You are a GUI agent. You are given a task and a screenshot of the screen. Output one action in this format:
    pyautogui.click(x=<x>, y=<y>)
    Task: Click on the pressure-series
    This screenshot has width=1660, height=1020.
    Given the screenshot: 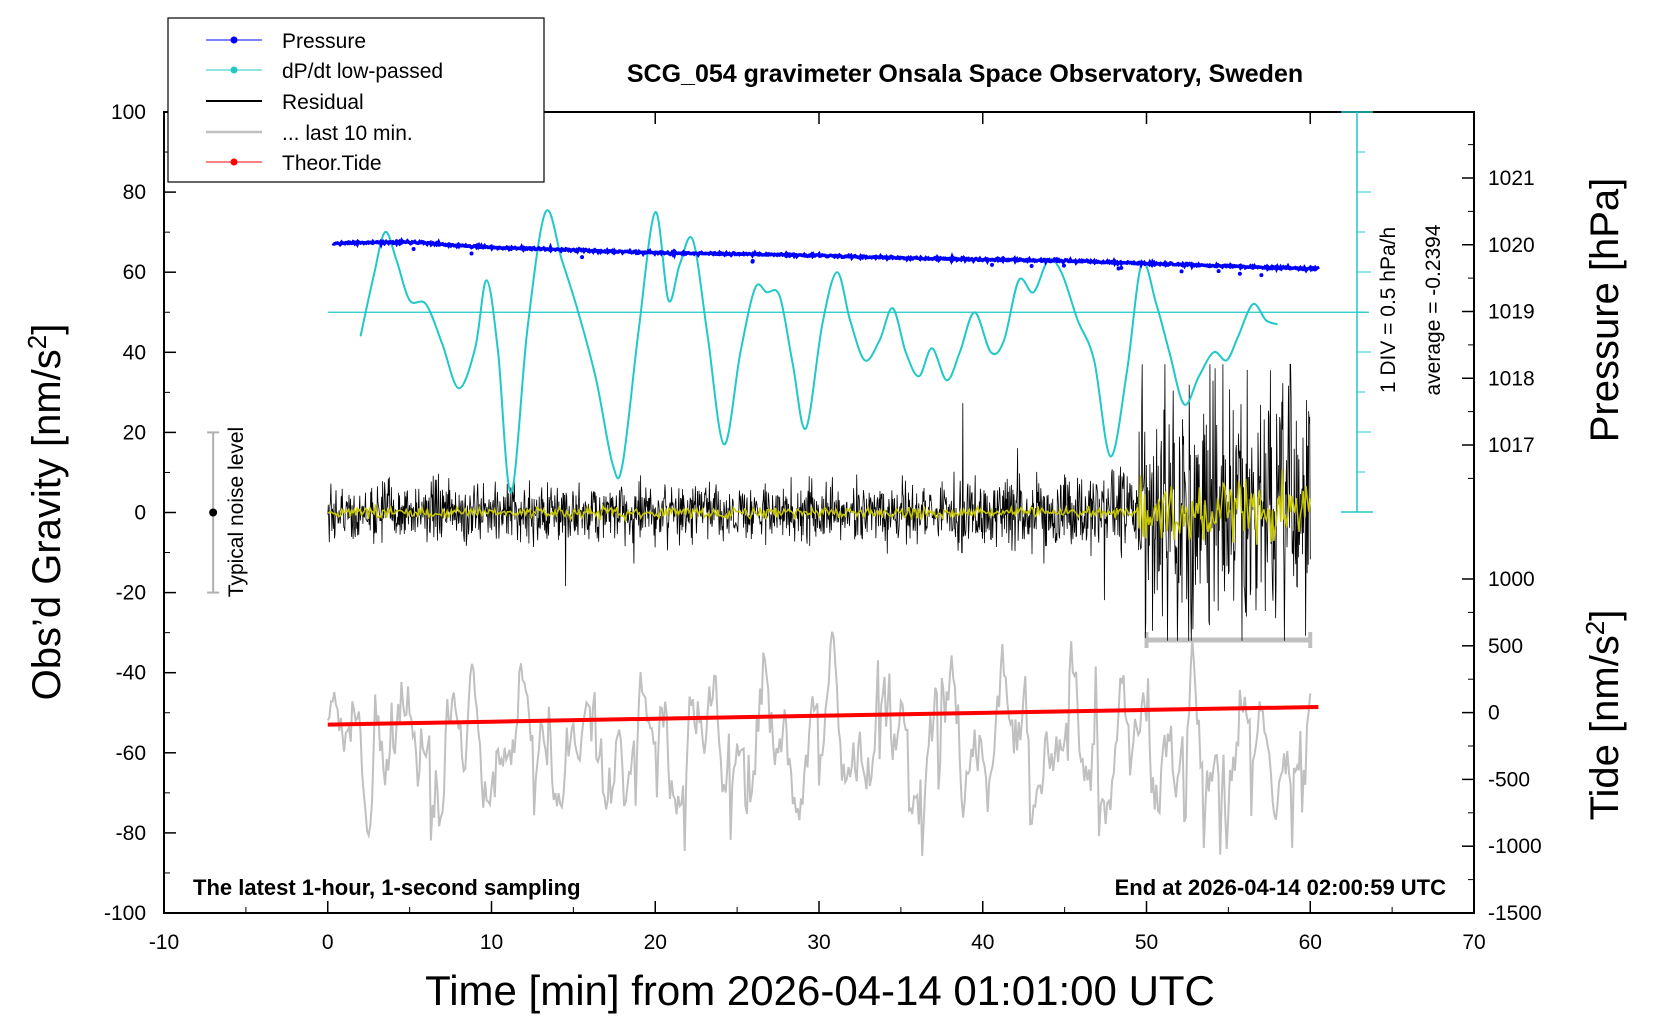 What is the action you would take?
    pyautogui.click(x=825, y=257)
    